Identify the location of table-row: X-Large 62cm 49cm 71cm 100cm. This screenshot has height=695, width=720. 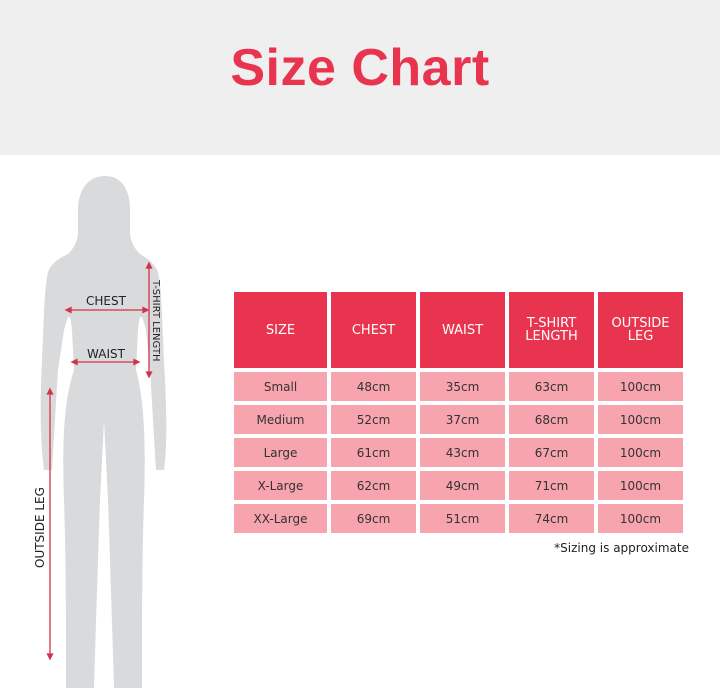
(458, 485).